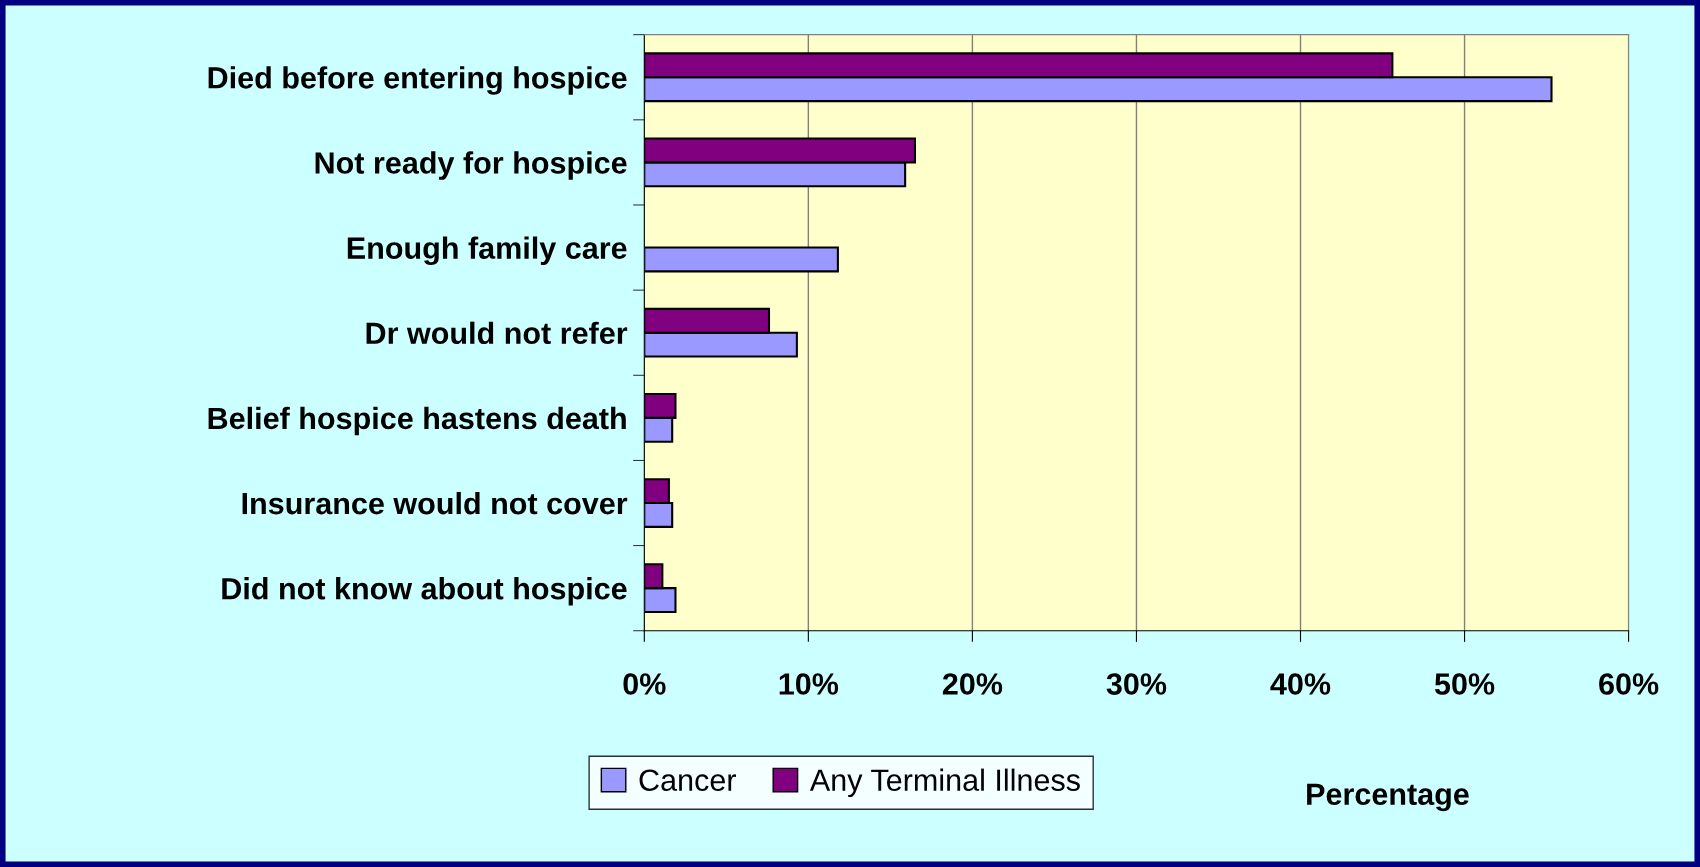  What do you see at coordinates (1388, 797) in the screenshot?
I see `x-axis-title: Percentage` at bounding box center [1388, 797].